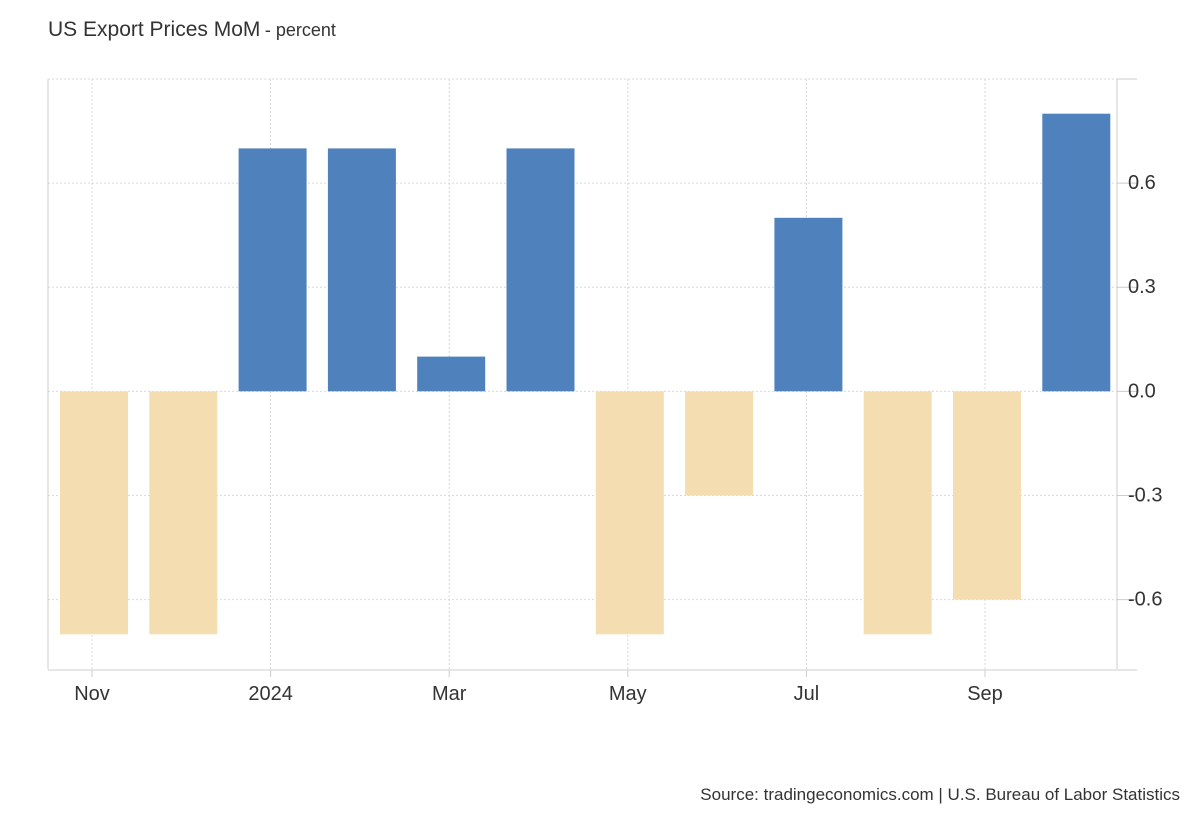 This screenshot has height=820, width=1200. What do you see at coordinates (449, 694) in the screenshot?
I see `x-tick-label: Mar` at bounding box center [449, 694].